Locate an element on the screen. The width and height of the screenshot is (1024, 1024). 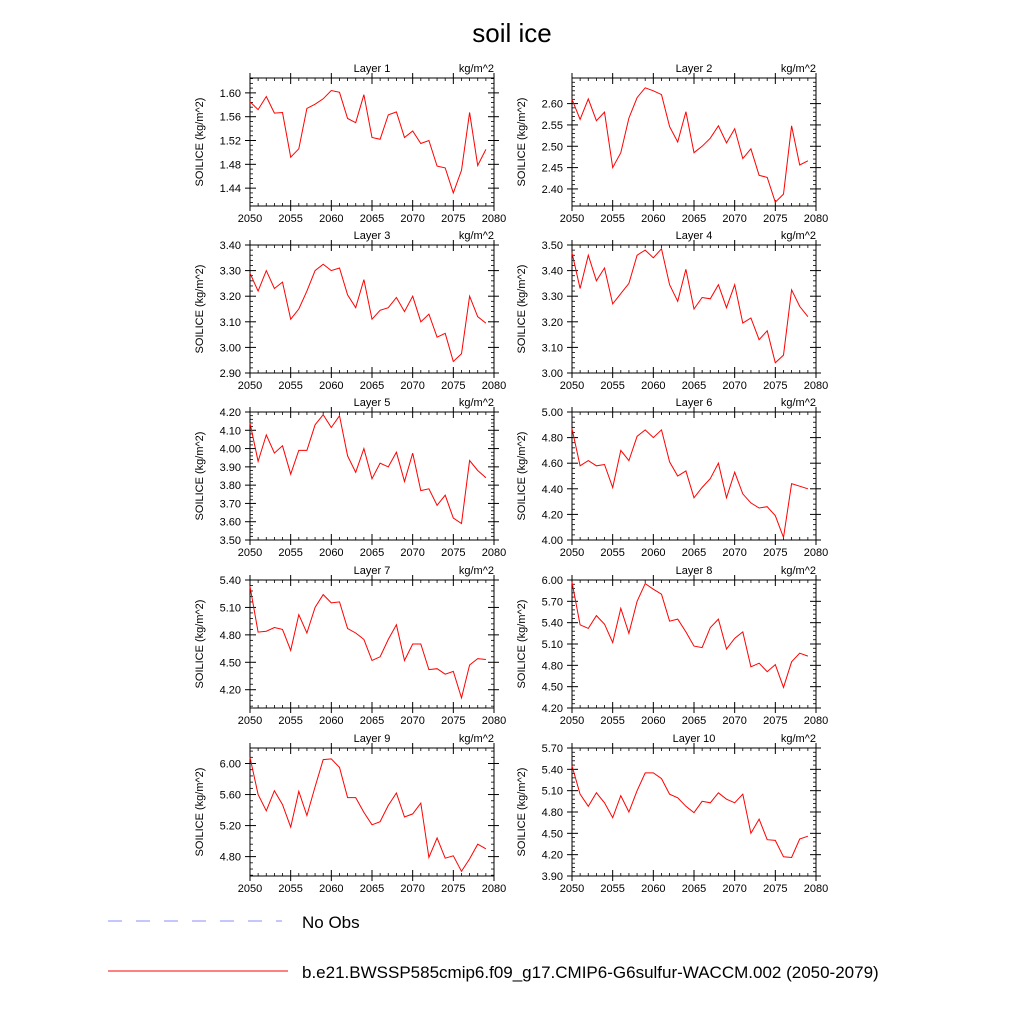
panel-title: Layer 8 is located at coordinates (694, 571).